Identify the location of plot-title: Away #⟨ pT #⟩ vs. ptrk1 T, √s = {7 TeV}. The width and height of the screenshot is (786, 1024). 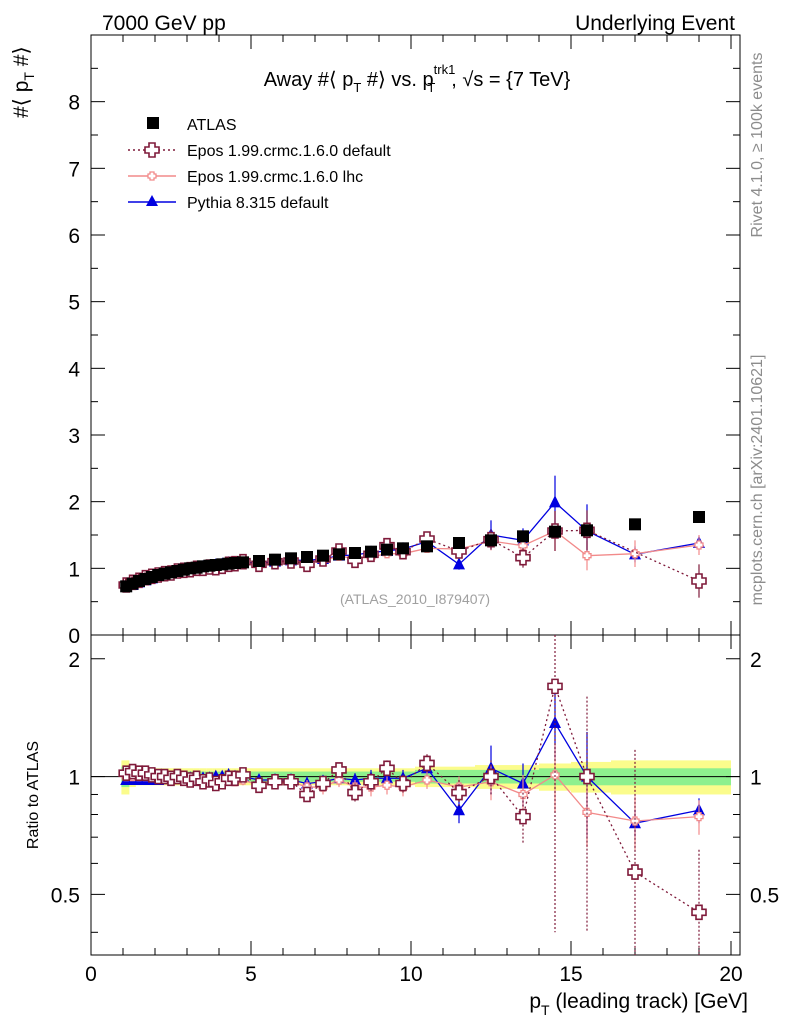
(417, 78).